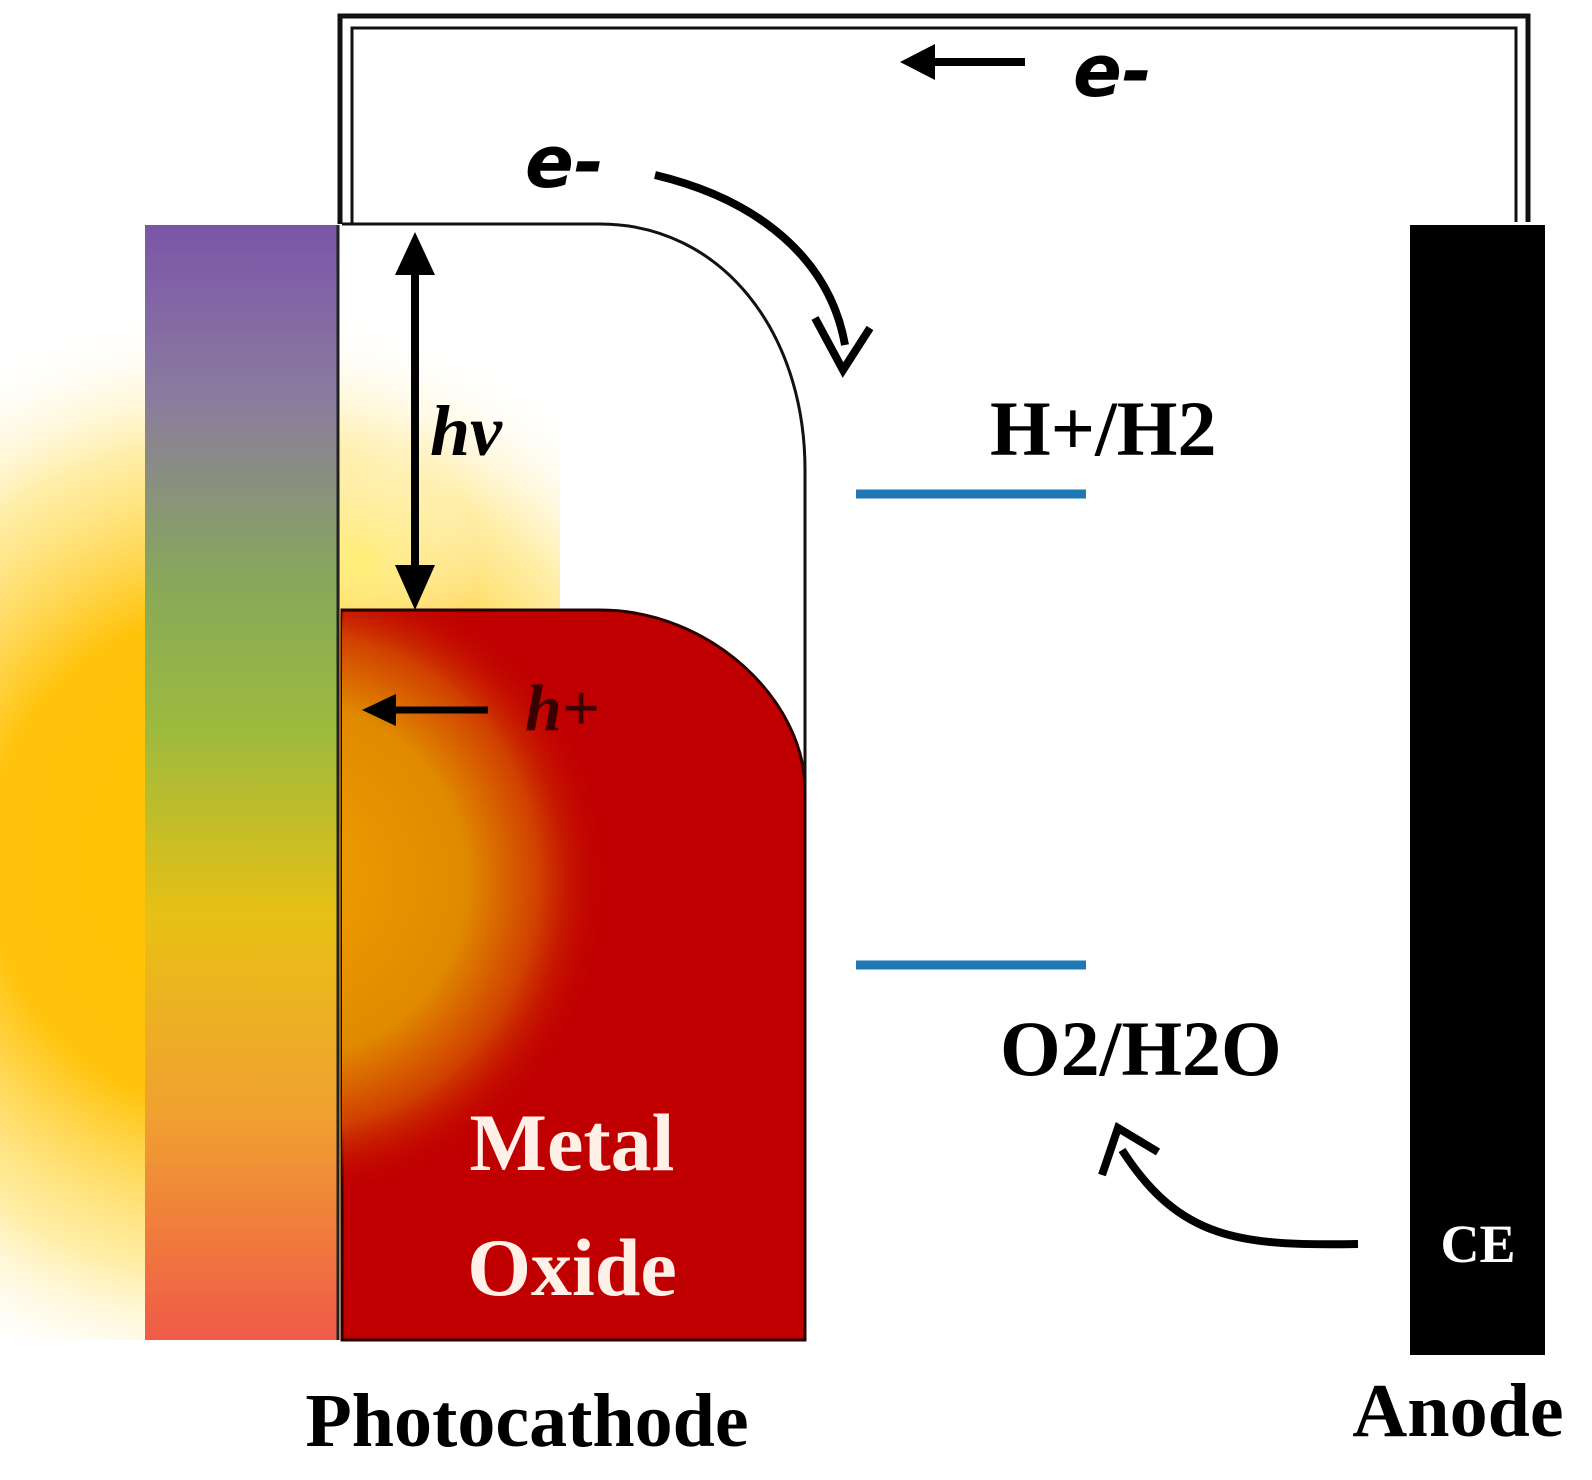 This screenshot has height=1480, width=1592. I want to click on external-circuit-wire, so click(934, 118).